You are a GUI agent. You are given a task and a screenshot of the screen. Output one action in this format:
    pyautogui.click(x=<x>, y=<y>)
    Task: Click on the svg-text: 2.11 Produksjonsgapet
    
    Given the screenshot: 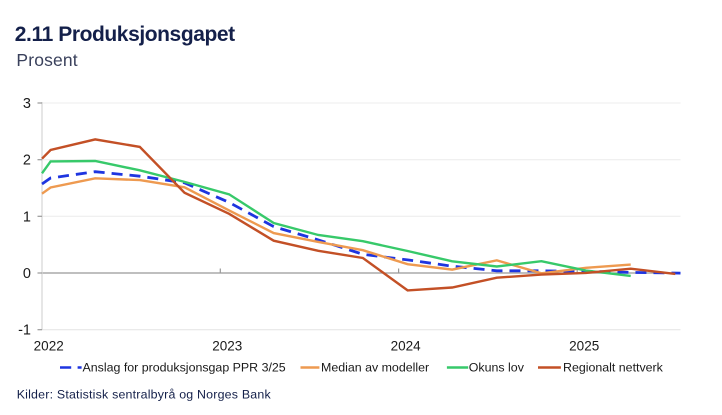 What is the action you would take?
    pyautogui.click(x=125, y=34)
    